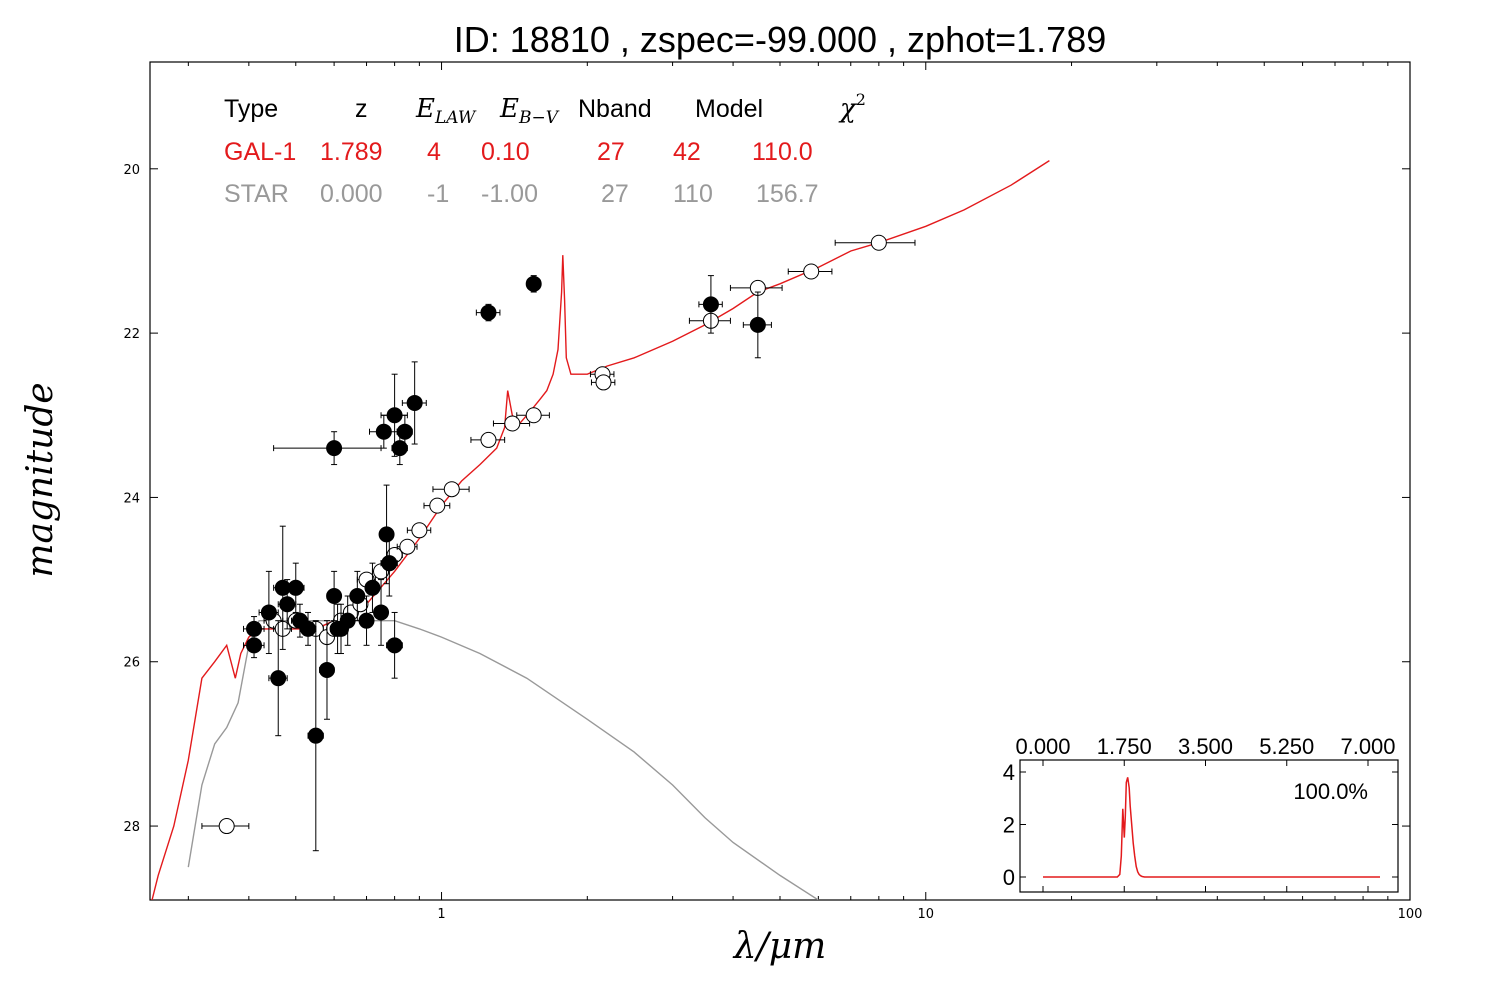 The width and height of the screenshot is (1500, 1000). I want to click on table-header: ELAW, so click(446, 111).